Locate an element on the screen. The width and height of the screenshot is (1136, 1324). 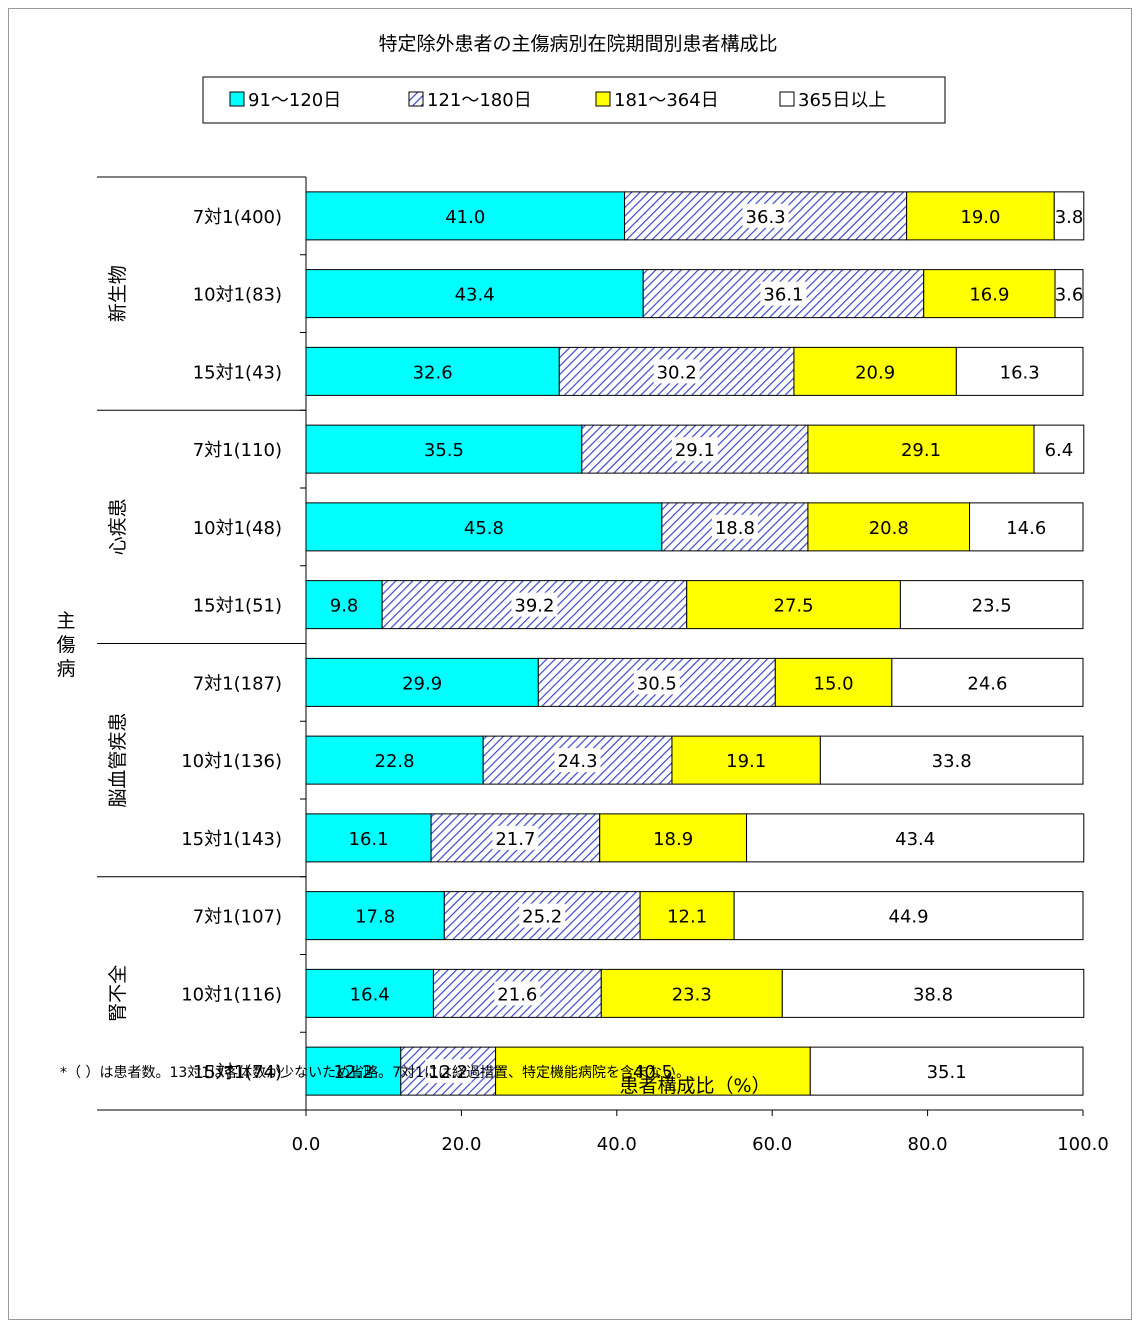
data-label: 24.3 is located at coordinates (578, 761).